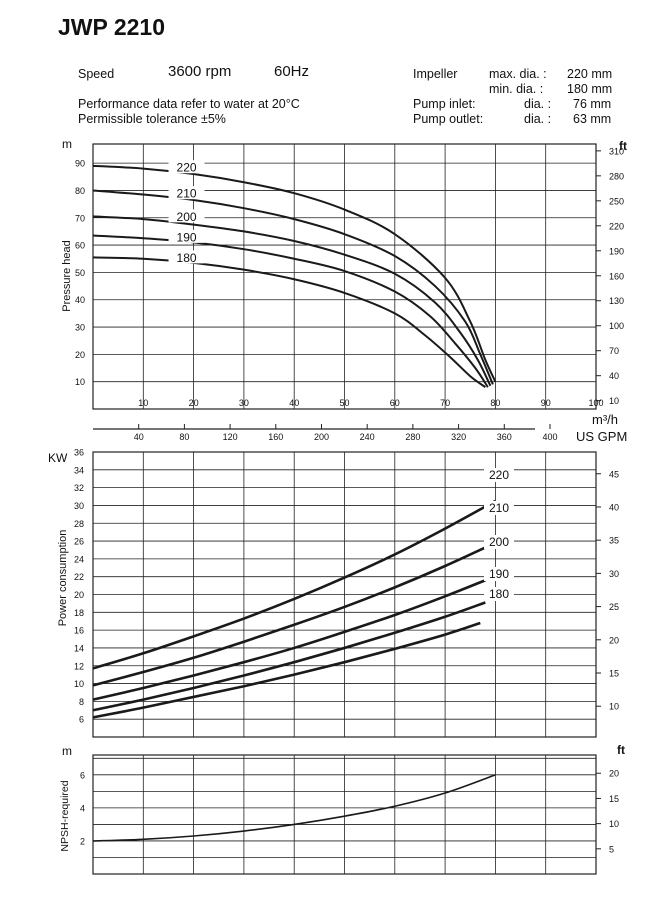  What do you see at coordinates (244, 403) in the screenshot?
I see `m3h-tick-label: 30` at bounding box center [244, 403].